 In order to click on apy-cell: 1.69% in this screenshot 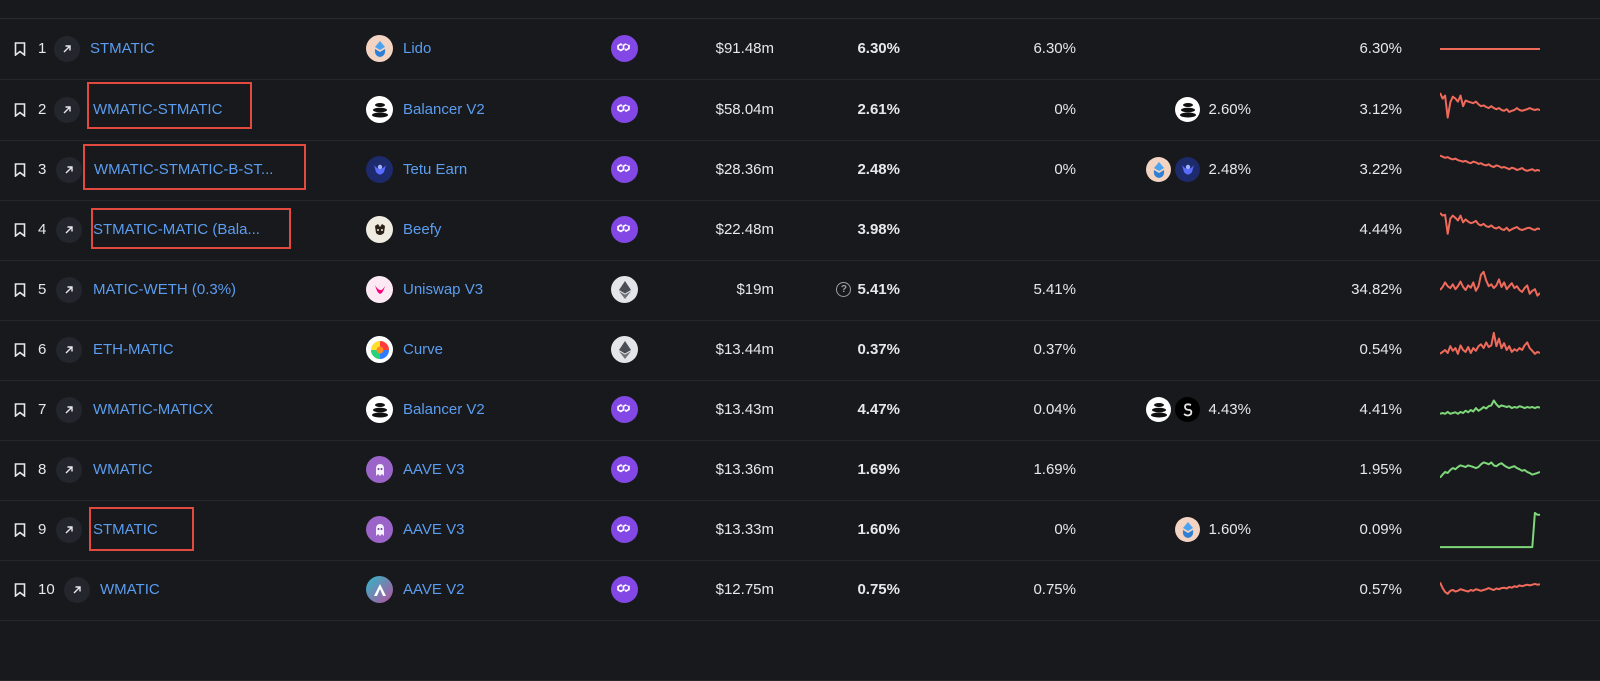, I will do `click(830, 469)`.